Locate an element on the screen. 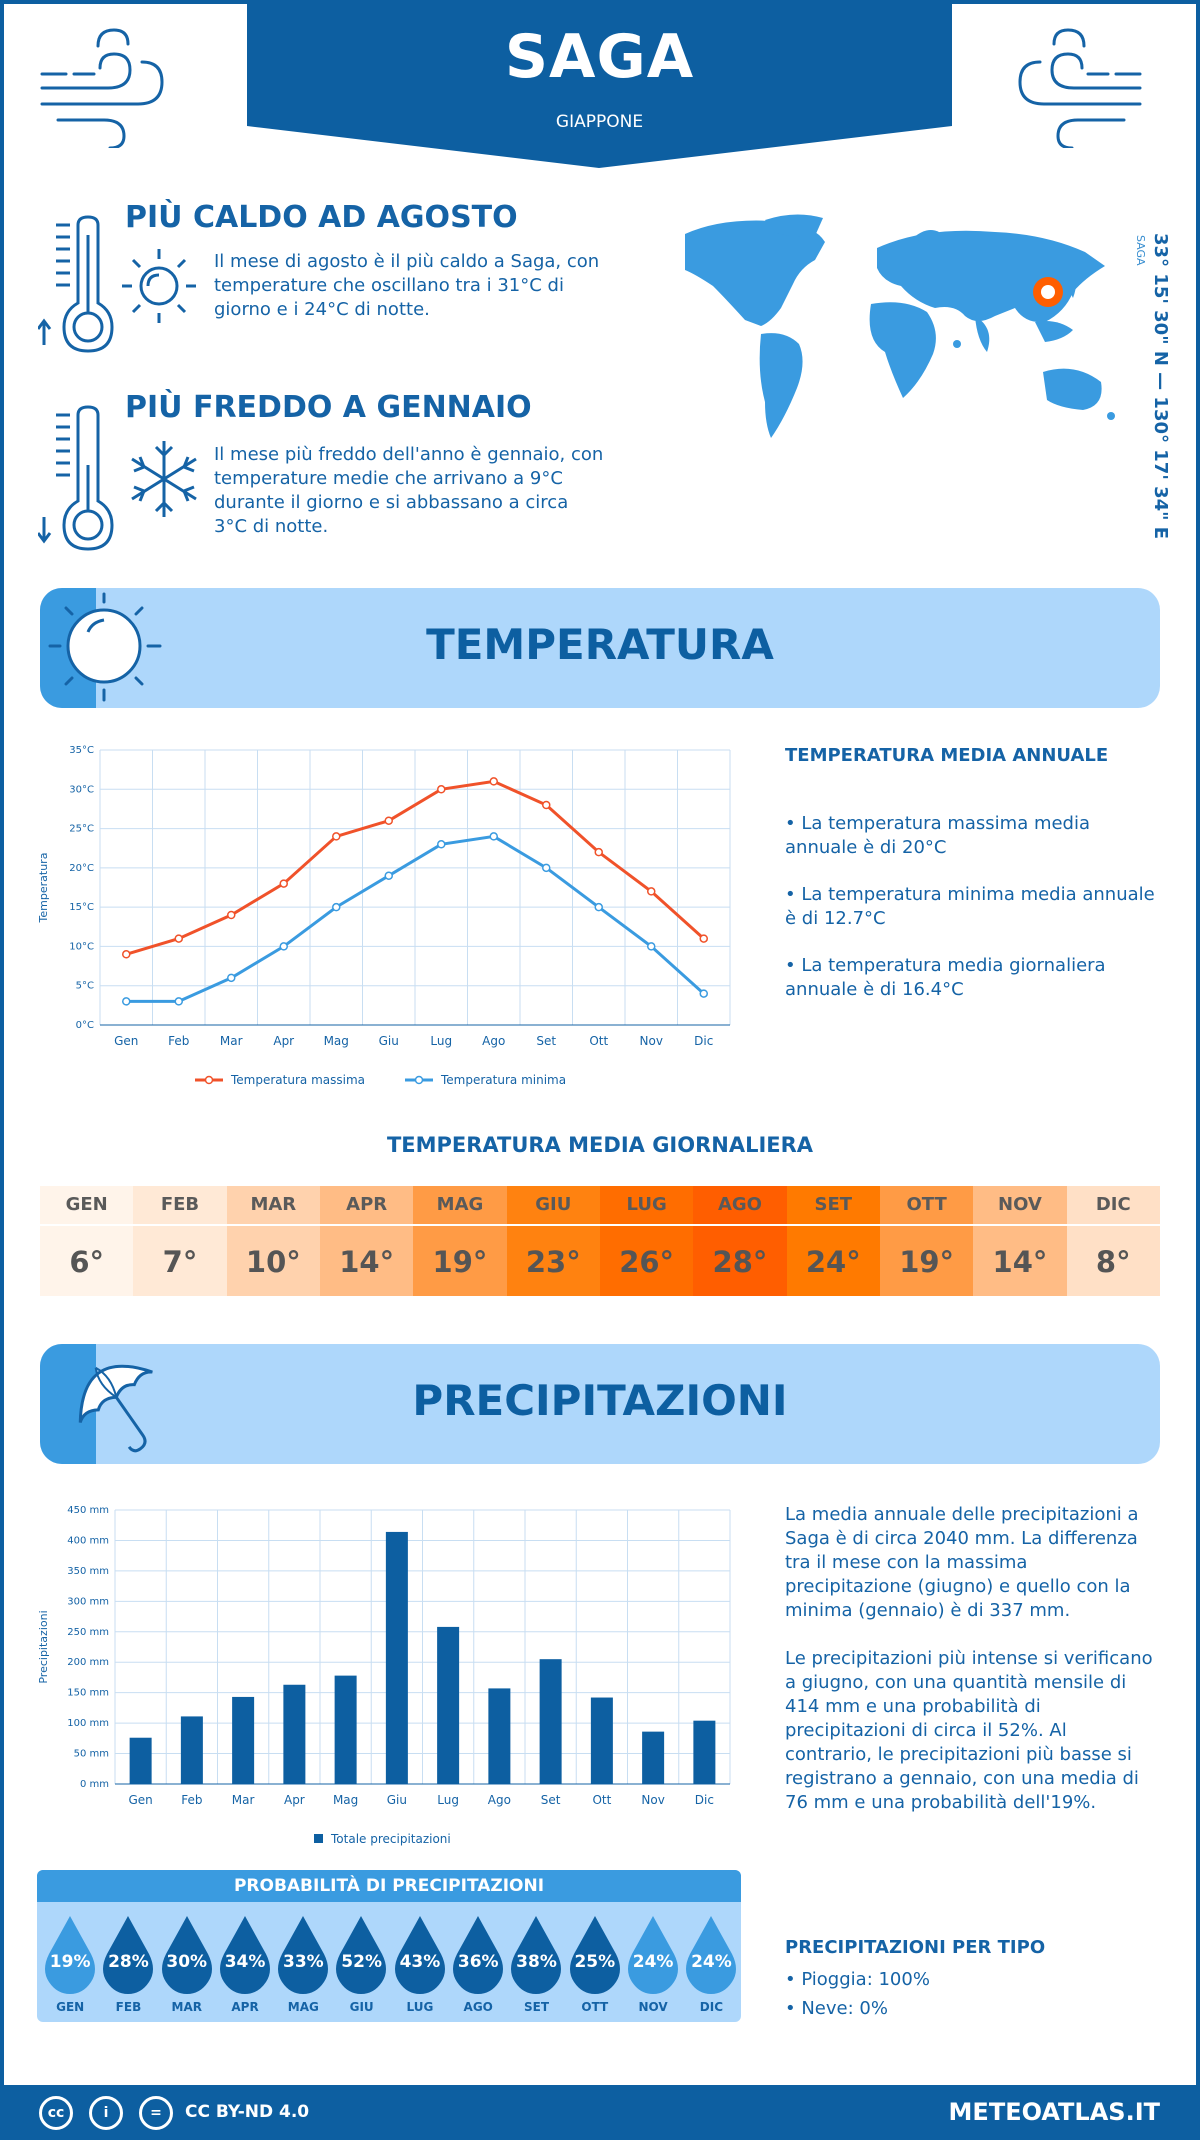  probability-value: 52% is located at coordinates (361, 1962).